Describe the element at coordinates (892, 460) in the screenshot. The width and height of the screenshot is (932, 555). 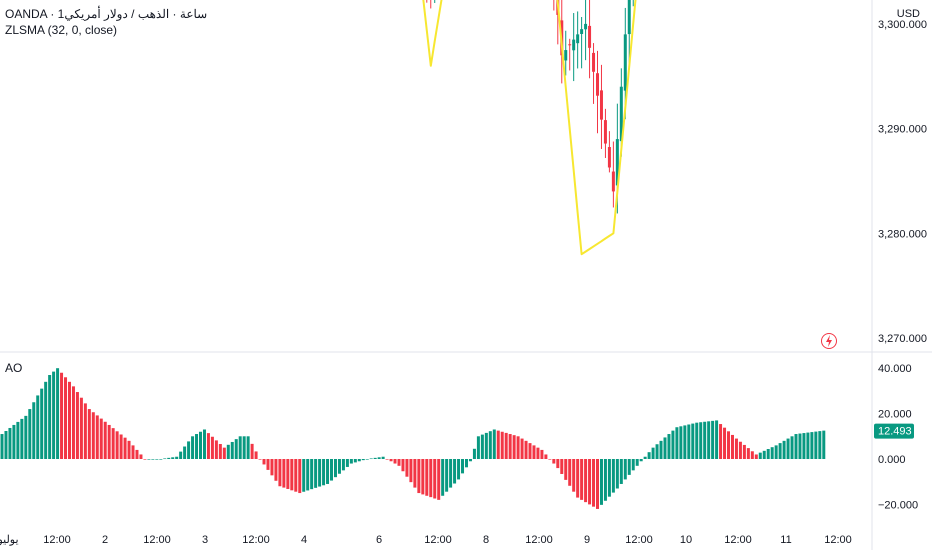
I see `ao-tick-label: 0.000` at that location.